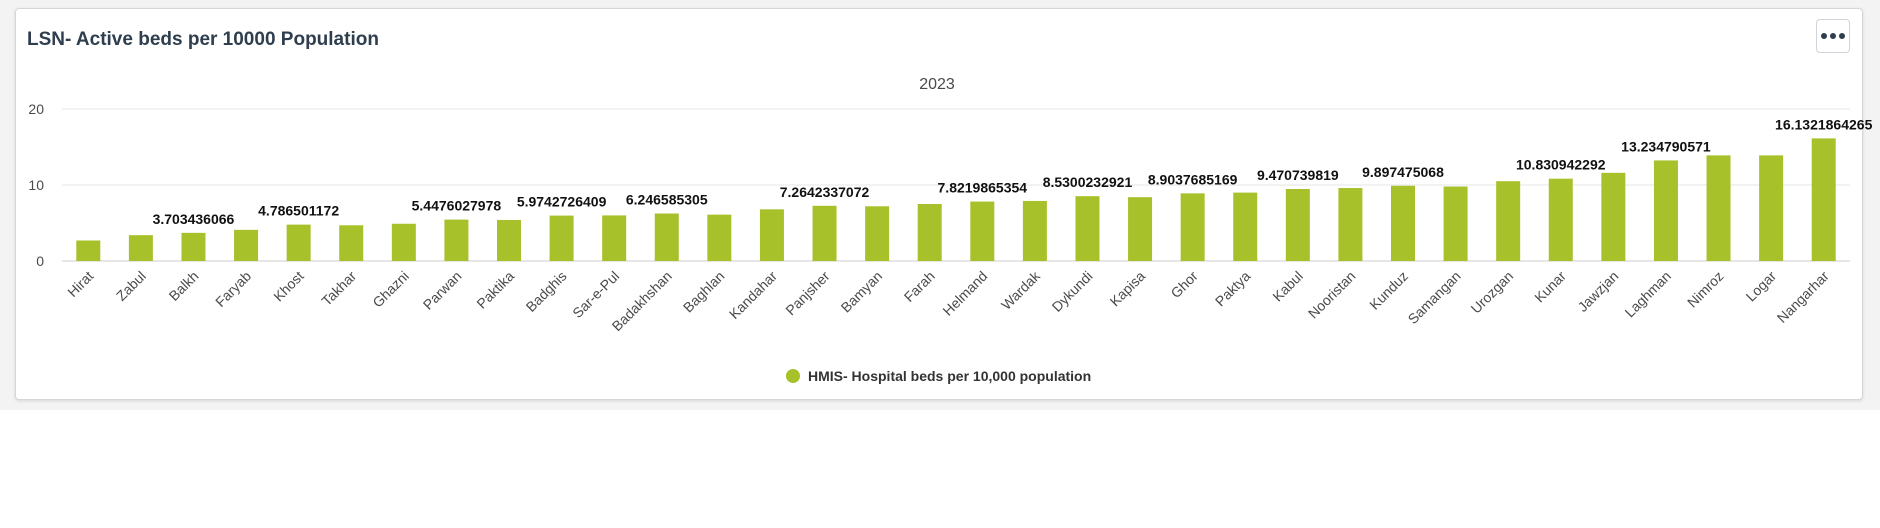 This screenshot has width=1880, height=528. I want to click on x-tick-label: Hirat, so click(80, 284).